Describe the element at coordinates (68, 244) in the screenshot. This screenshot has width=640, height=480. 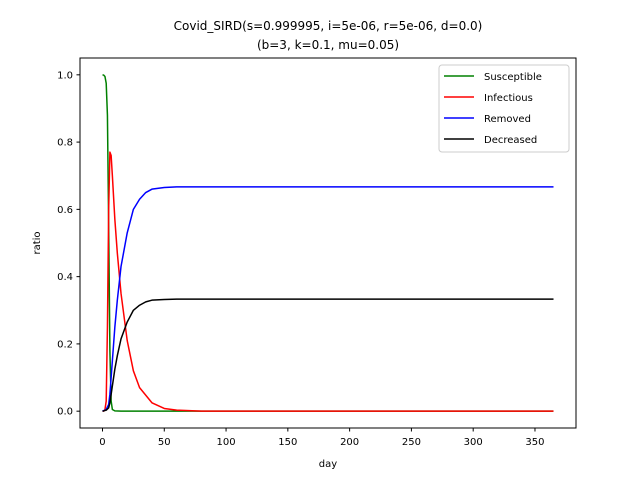
I see `y-axis: 0.0 0.2 0.4 0.6 0.8 1.0` at that location.